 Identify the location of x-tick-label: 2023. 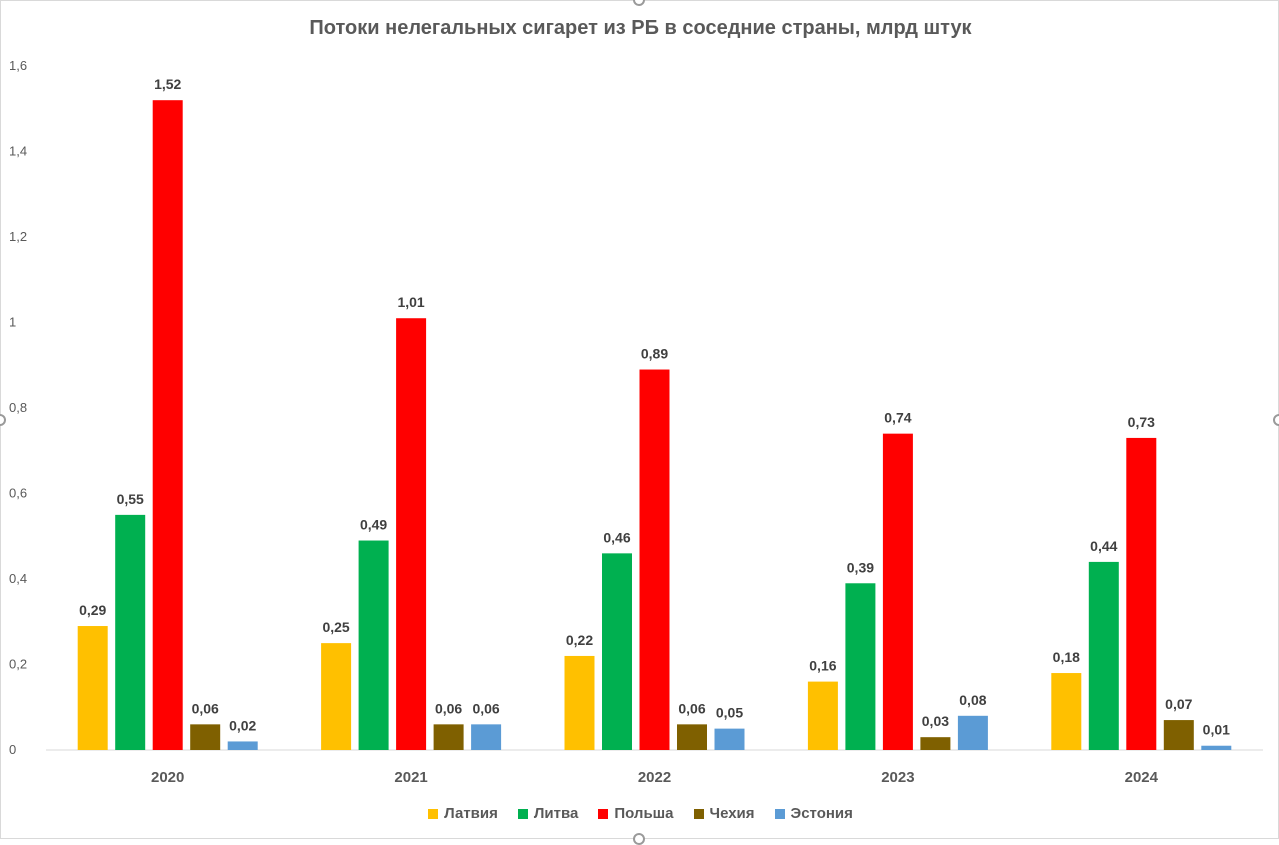
(897, 777).